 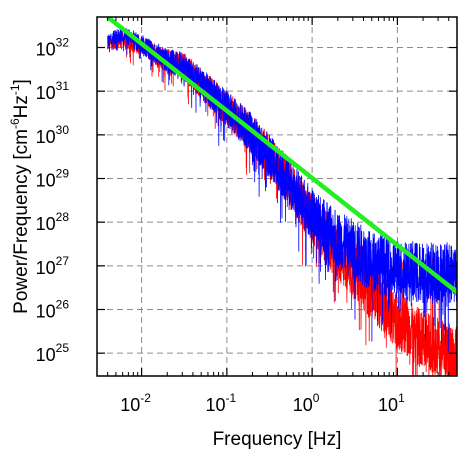 What do you see at coordinates (53, 135) in the screenshot?
I see `y-tick-label: 1030` at bounding box center [53, 135].